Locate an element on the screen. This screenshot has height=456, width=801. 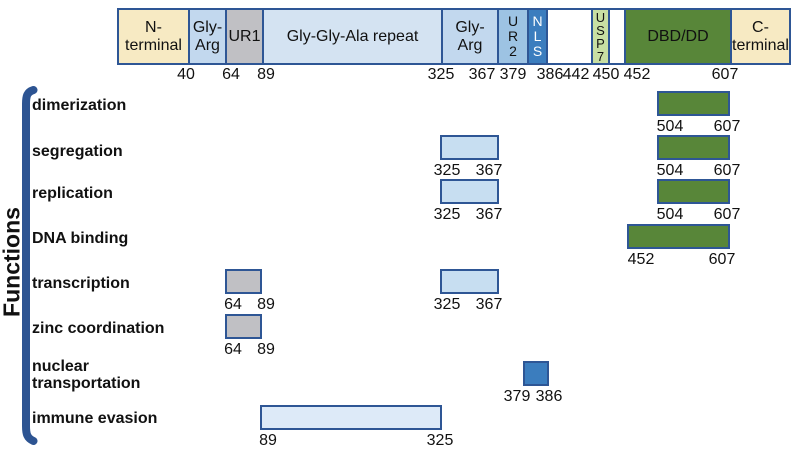
range-end-label: 325 is located at coordinates (440, 440).